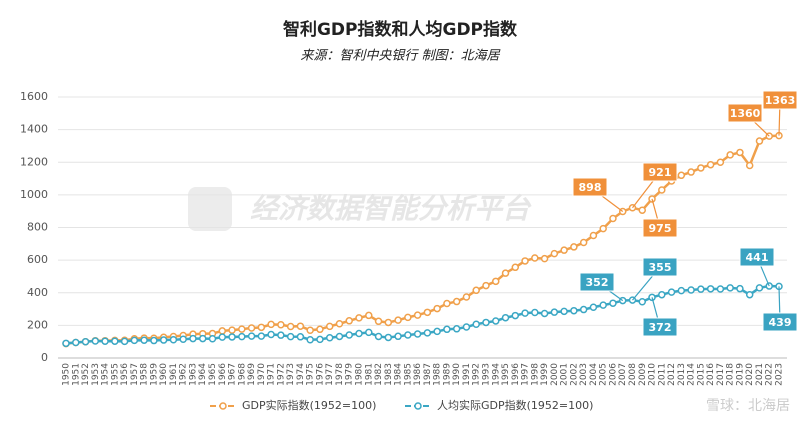  I want to click on x-tick-label: 1960, so click(164, 374).